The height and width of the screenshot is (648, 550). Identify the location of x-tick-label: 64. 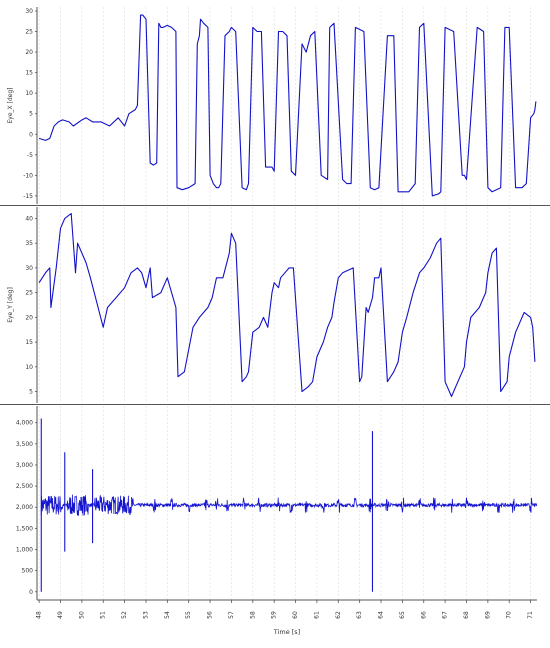
(381, 615).